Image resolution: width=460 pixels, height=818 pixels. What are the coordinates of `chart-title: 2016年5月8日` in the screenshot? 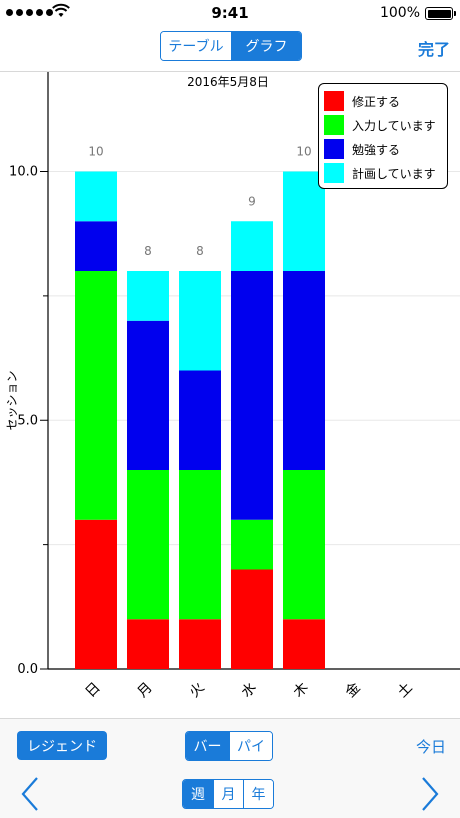 It's located at (228, 82).